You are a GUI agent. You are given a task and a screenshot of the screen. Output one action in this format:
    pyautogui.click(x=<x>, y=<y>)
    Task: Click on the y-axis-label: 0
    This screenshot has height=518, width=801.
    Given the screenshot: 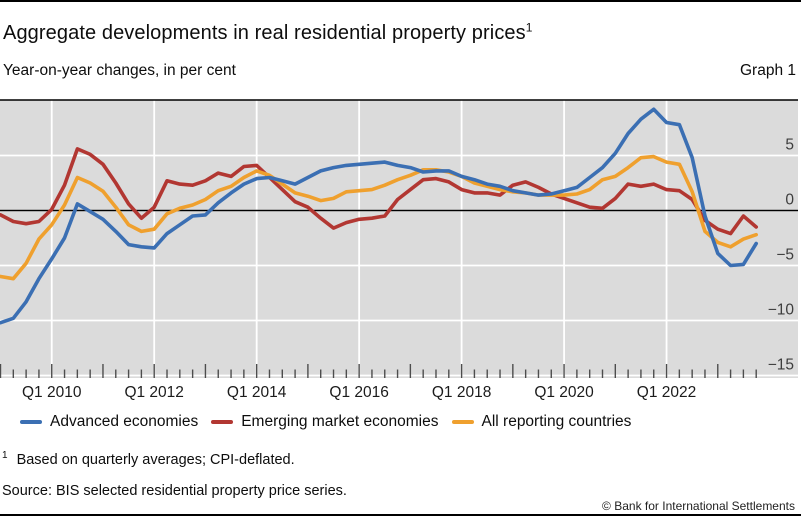 What is the action you would take?
    pyautogui.click(x=789, y=200)
    